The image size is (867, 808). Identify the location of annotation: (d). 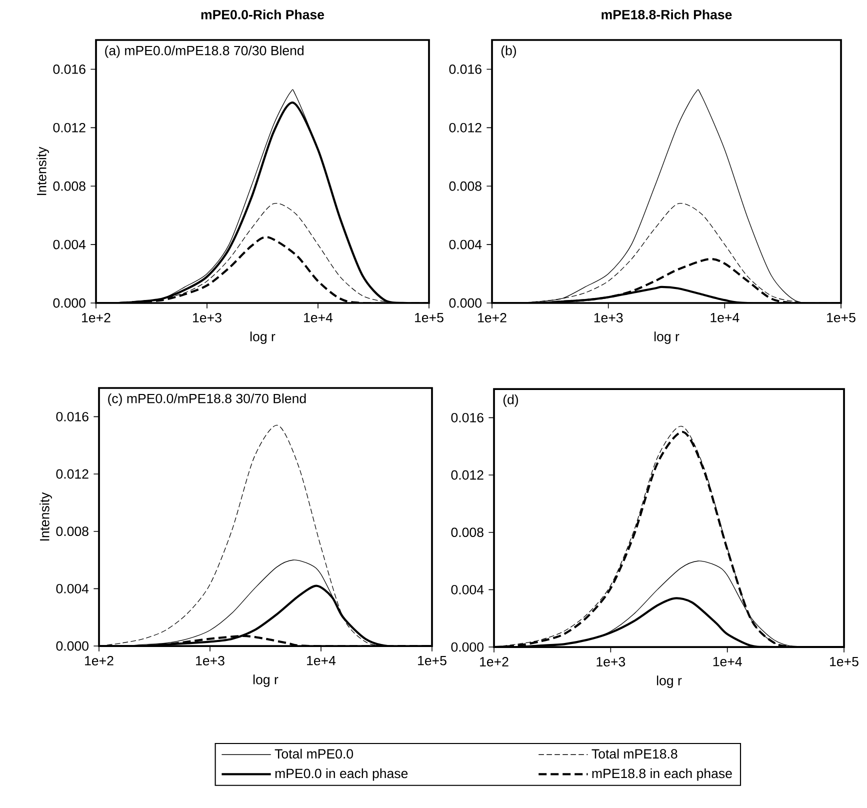
(510, 400).